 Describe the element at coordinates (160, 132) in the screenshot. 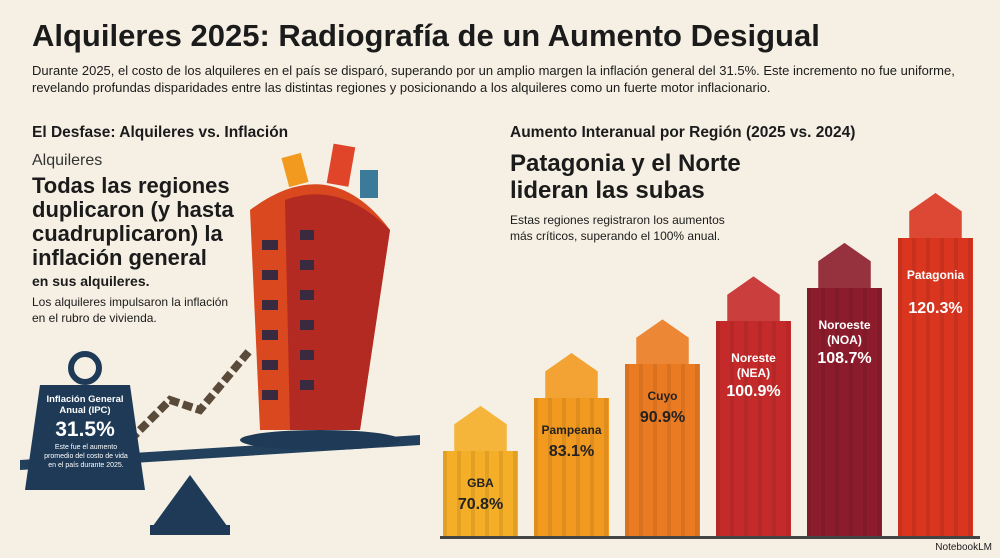

I see `section-title: El Desfase: Alquileres vs. Inflación` at that location.